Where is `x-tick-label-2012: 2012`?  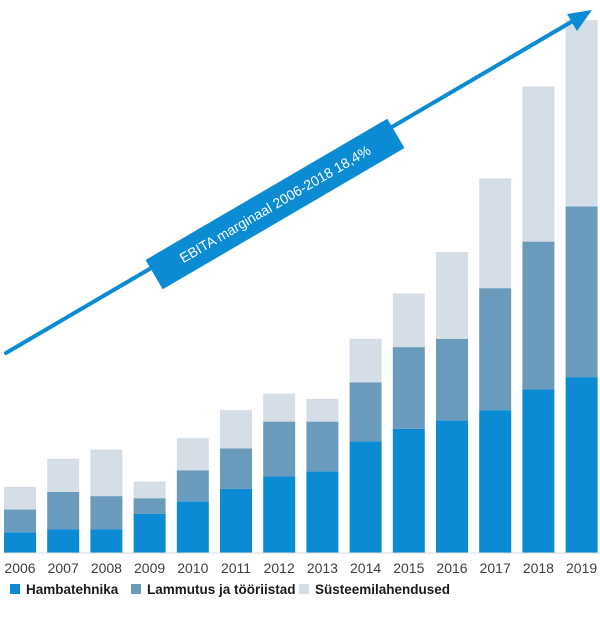
x-tick-label-2012: 2012 is located at coordinates (279, 568).